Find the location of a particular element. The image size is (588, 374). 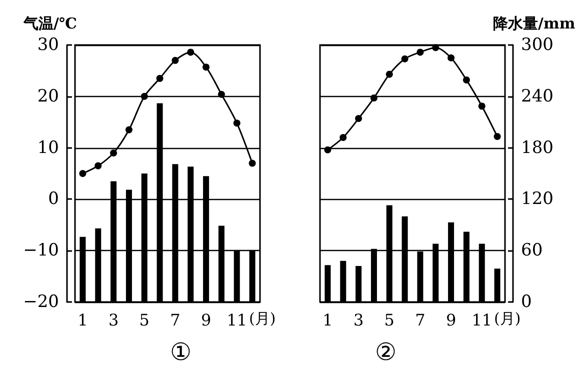

y2-tick-label: 300 is located at coordinates (537, 45).